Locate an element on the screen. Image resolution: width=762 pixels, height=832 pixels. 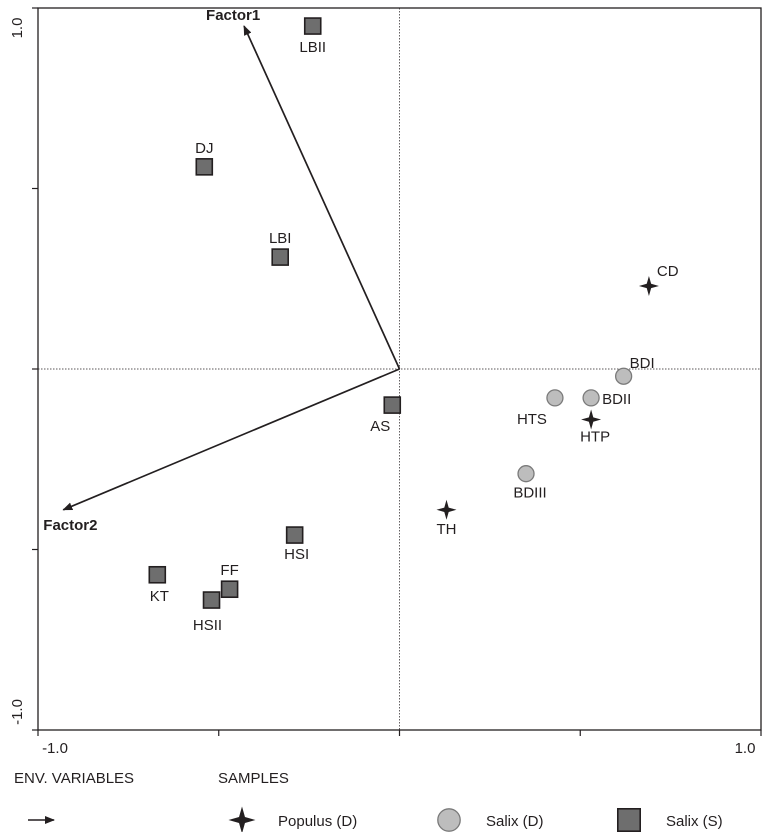
vector-factor1 is located at coordinates (322, 197).